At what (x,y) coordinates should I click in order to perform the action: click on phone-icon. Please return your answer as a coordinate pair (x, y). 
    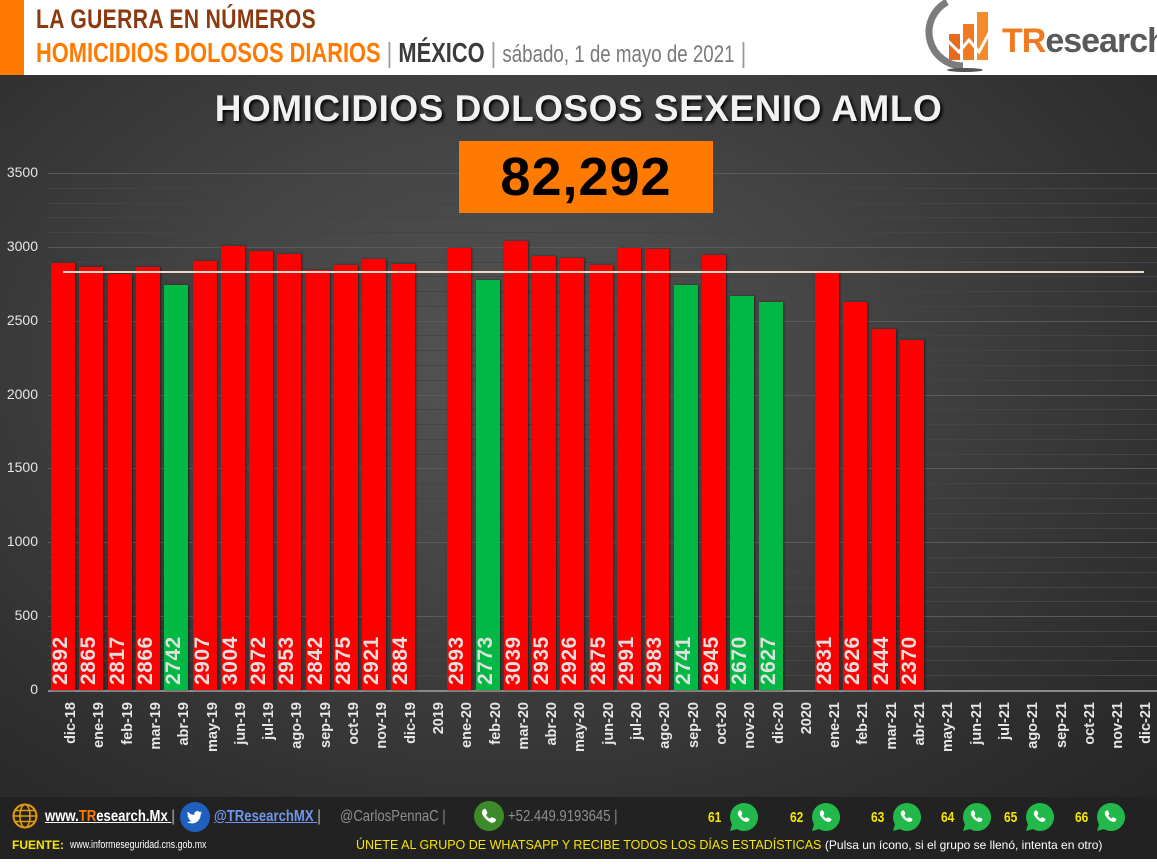
    Looking at the image, I should click on (489, 816).